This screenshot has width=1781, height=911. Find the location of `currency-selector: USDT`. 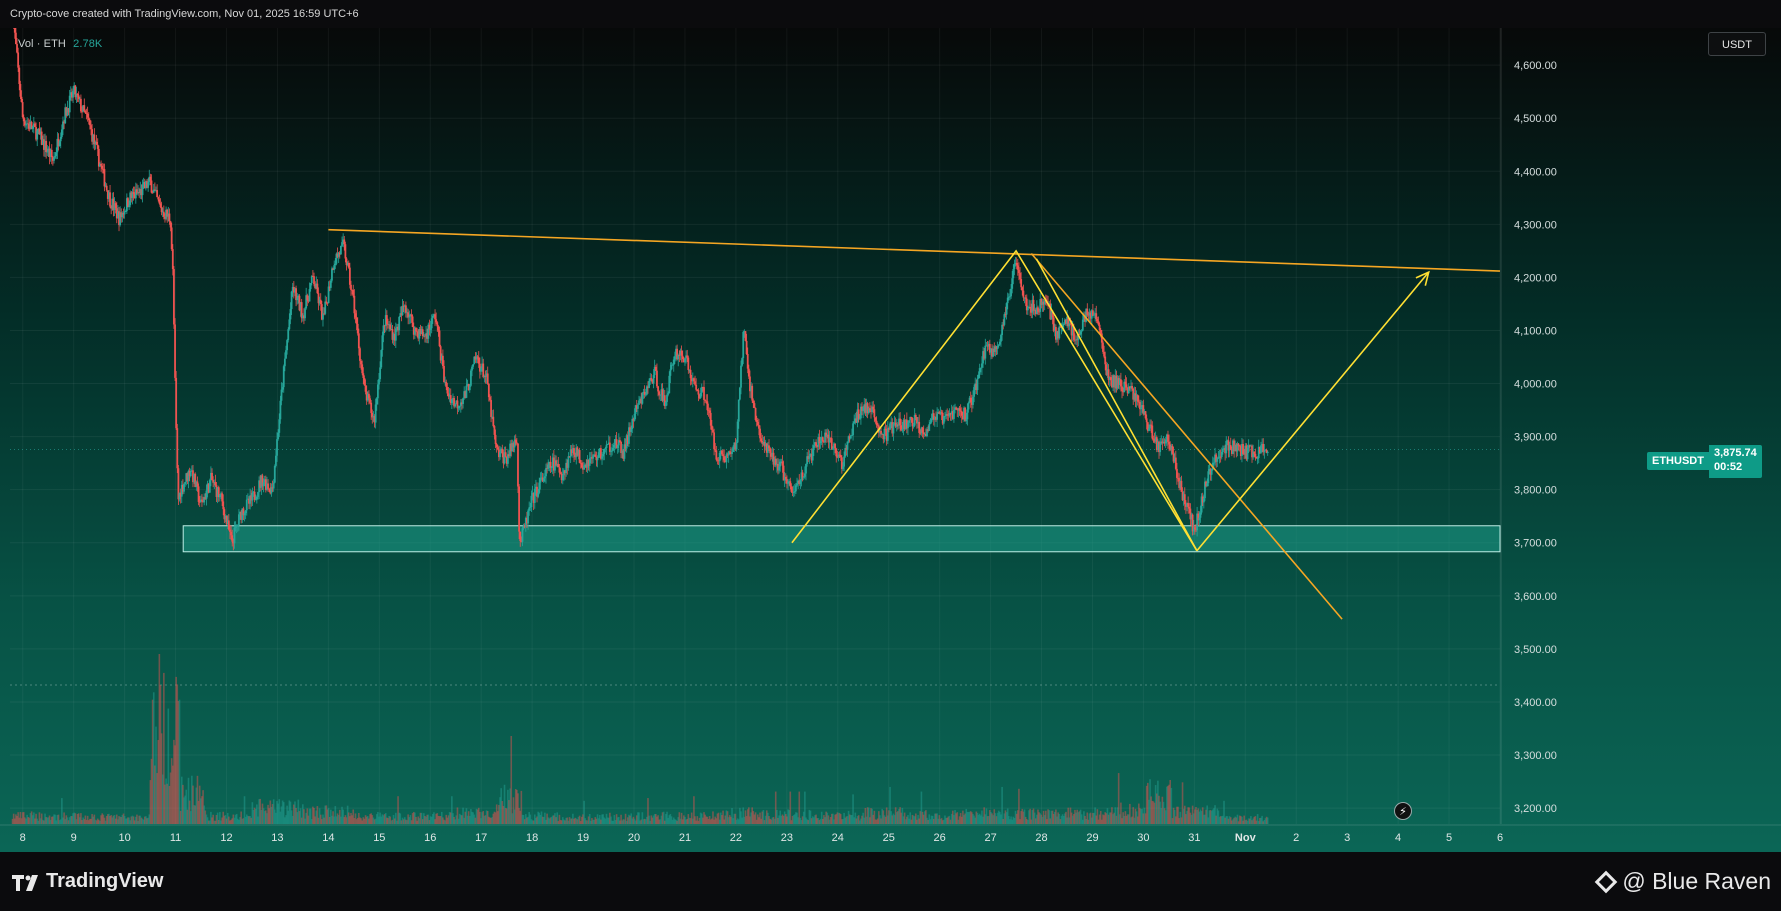

currency-selector: USDT is located at coordinates (1737, 44).